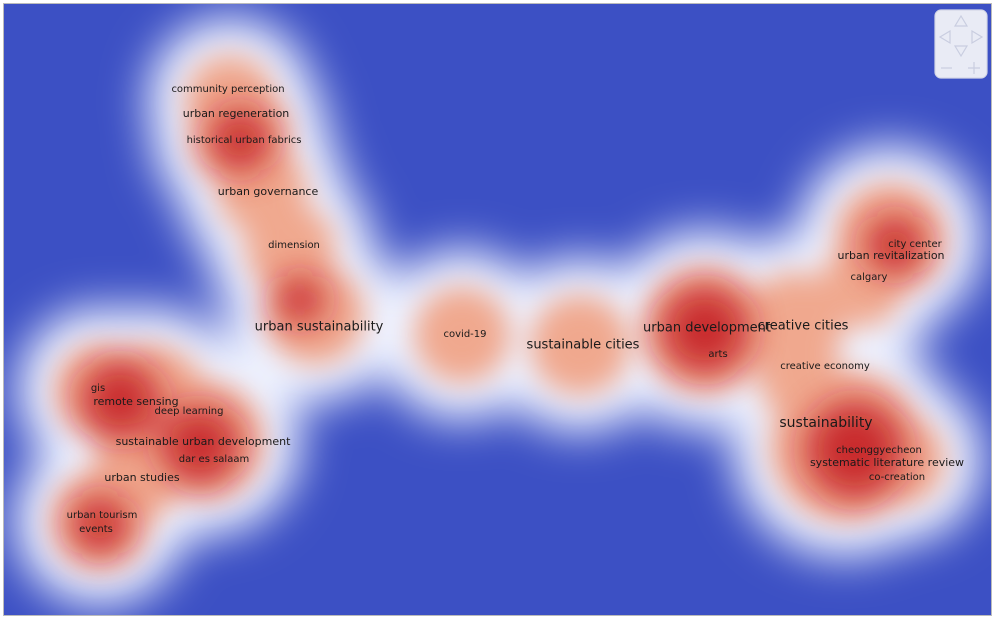 The image size is (995, 618). I want to click on navigation-widget, so click(961, 44).